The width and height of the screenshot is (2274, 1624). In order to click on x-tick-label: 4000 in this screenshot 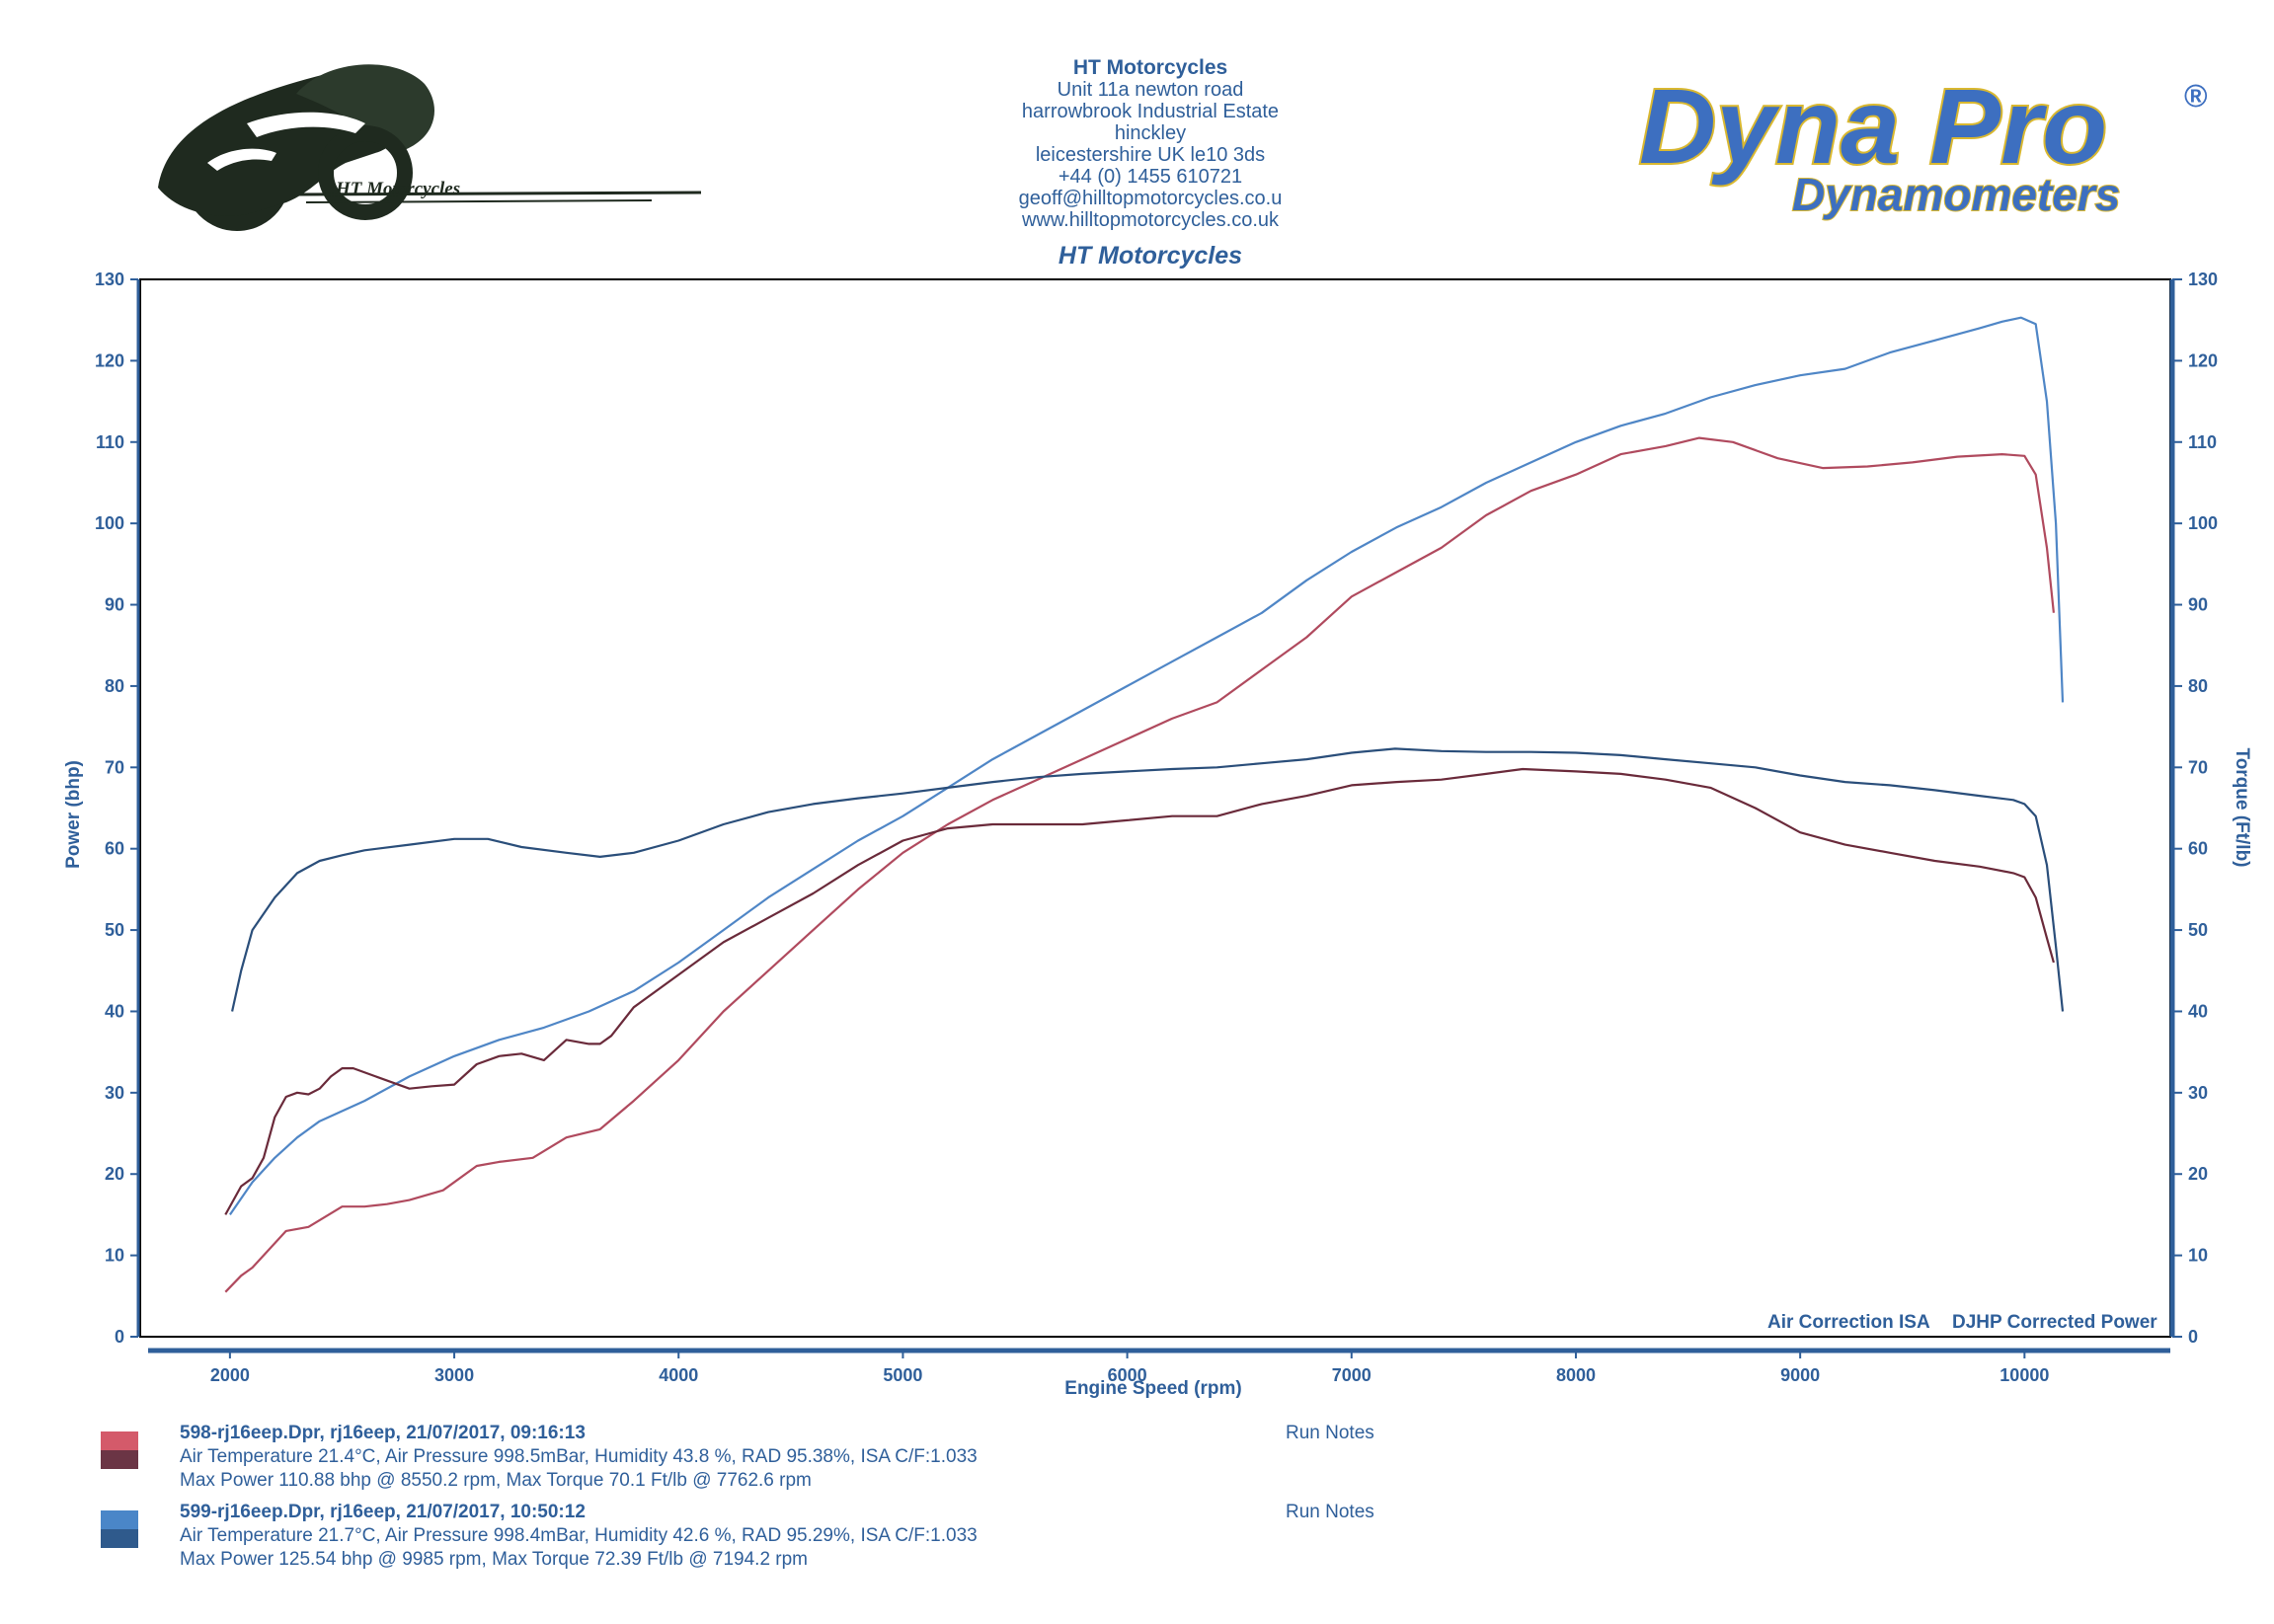, I will do `click(678, 1375)`.